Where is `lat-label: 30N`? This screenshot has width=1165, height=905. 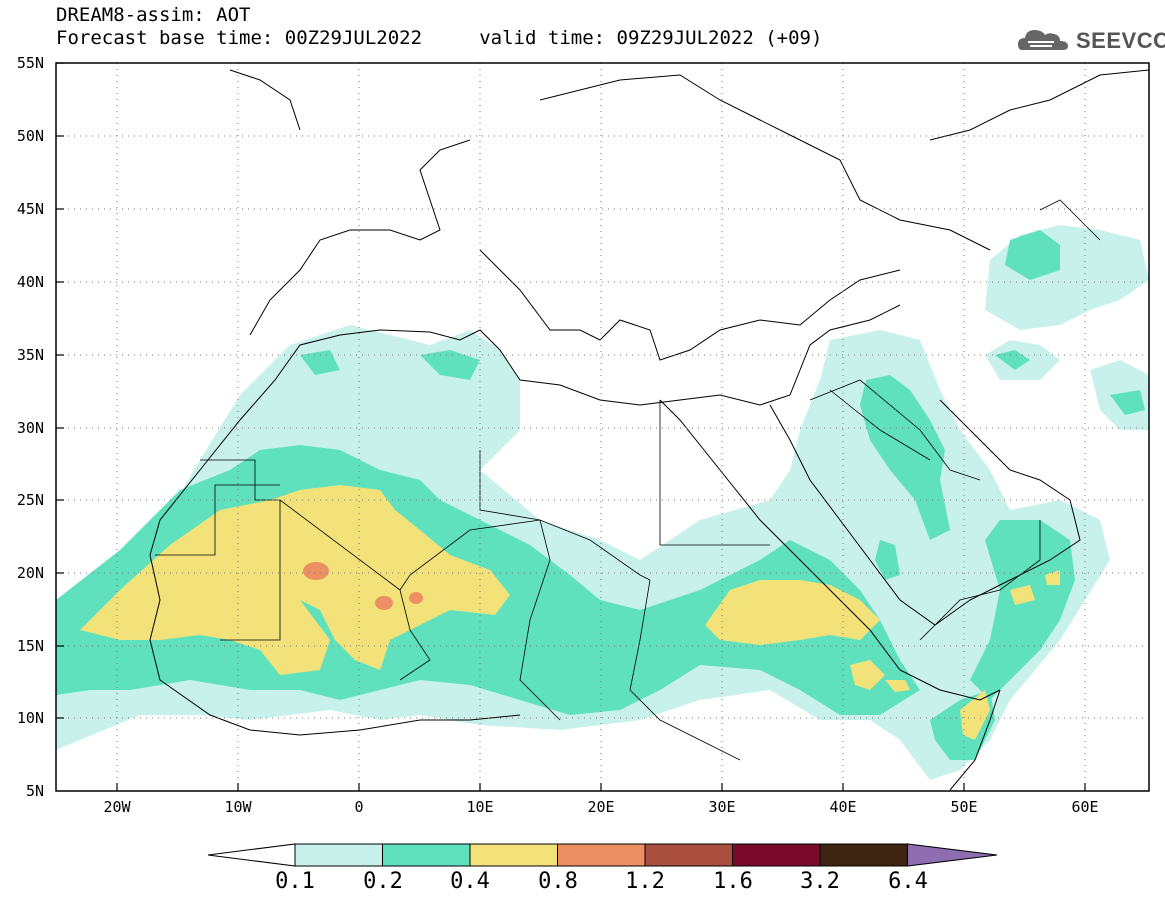 lat-label: 30N is located at coordinates (30, 428).